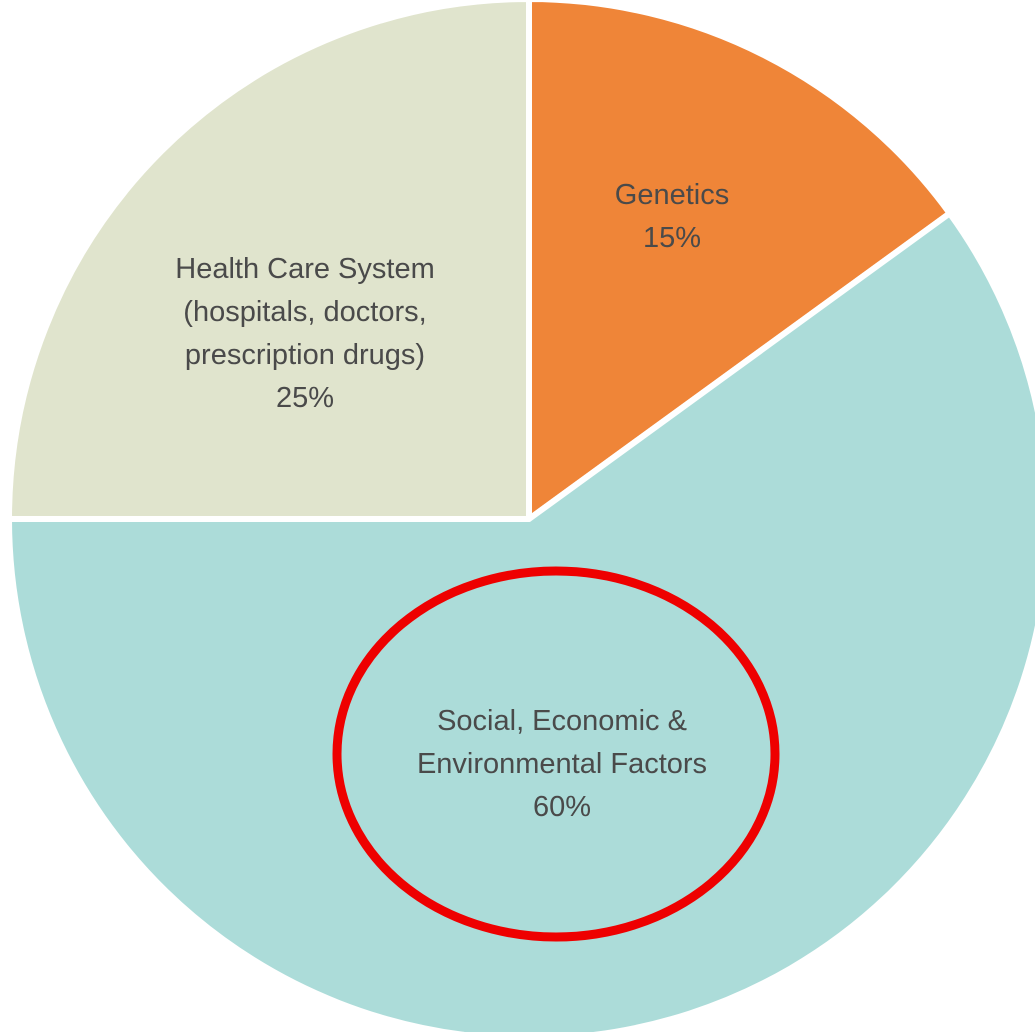 Image resolution: width=1035 pixels, height=1032 pixels. What do you see at coordinates (305, 398) in the screenshot?
I see `slice-label-line: 25%` at bounding box center [305, 398].